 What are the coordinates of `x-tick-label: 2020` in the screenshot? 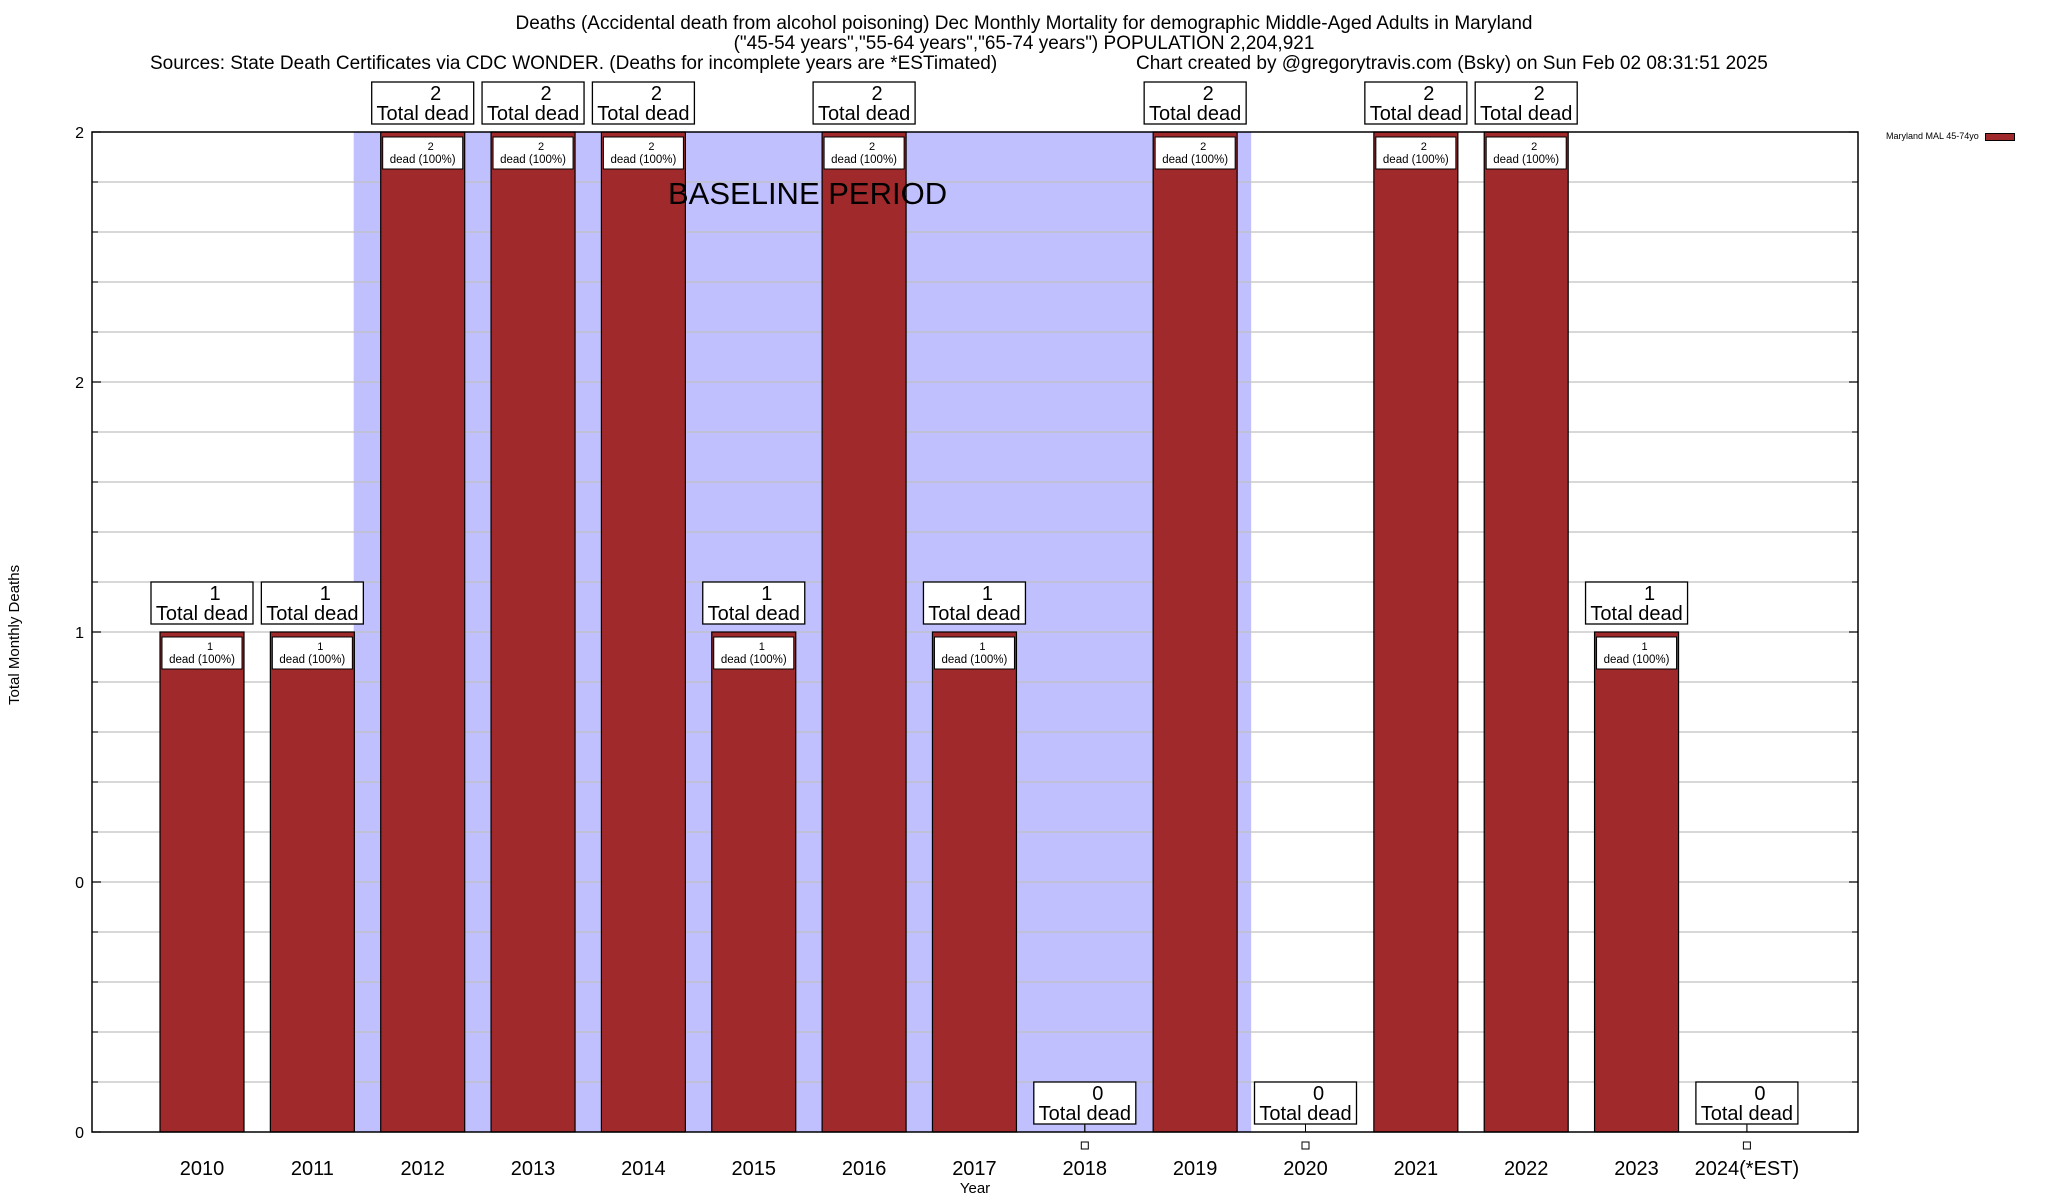 It's located at (1305, 1169).